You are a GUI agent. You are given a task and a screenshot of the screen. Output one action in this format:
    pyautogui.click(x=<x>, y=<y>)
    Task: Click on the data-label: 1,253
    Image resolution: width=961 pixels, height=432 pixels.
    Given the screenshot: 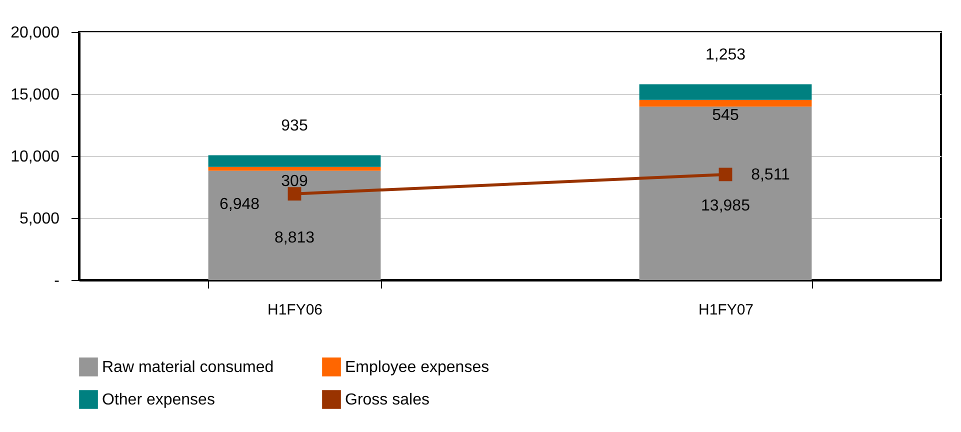 What is the action you would take?
    pyautogui.click(x=725, y=55)
    